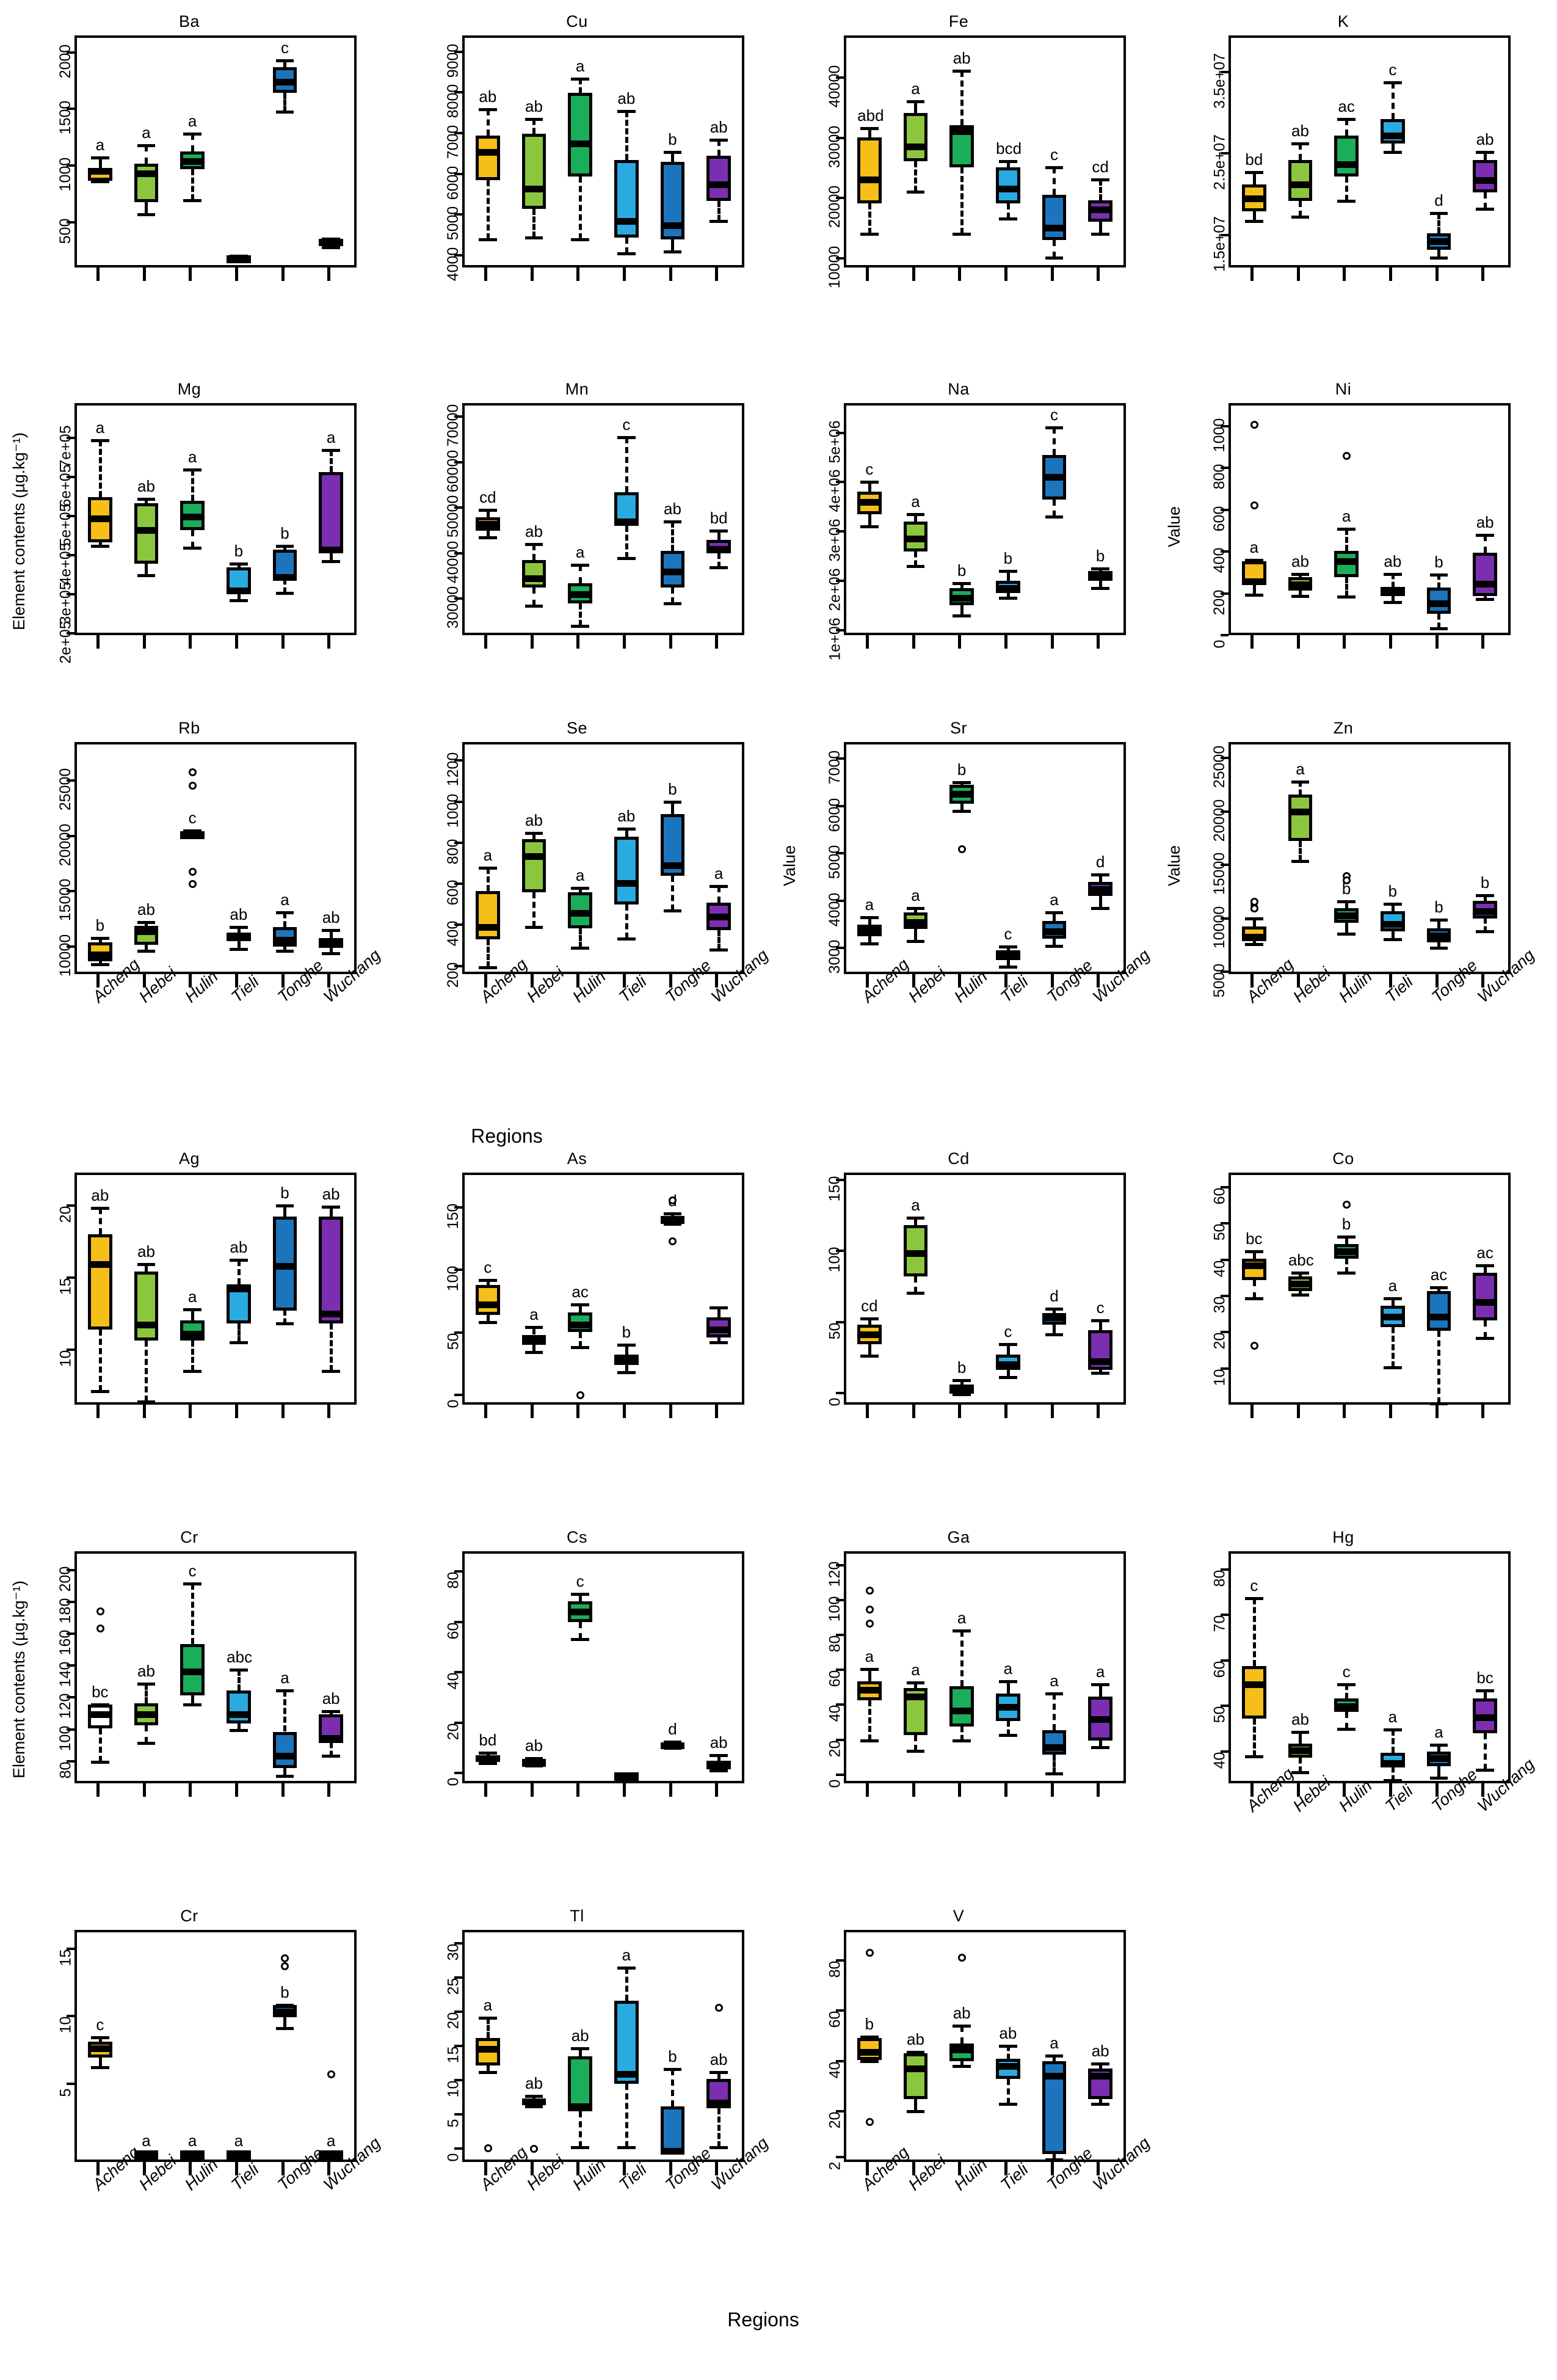 This screenshot has width=1557, height=2380. I want to click on y-tick-label: 800, so click(453, 852).